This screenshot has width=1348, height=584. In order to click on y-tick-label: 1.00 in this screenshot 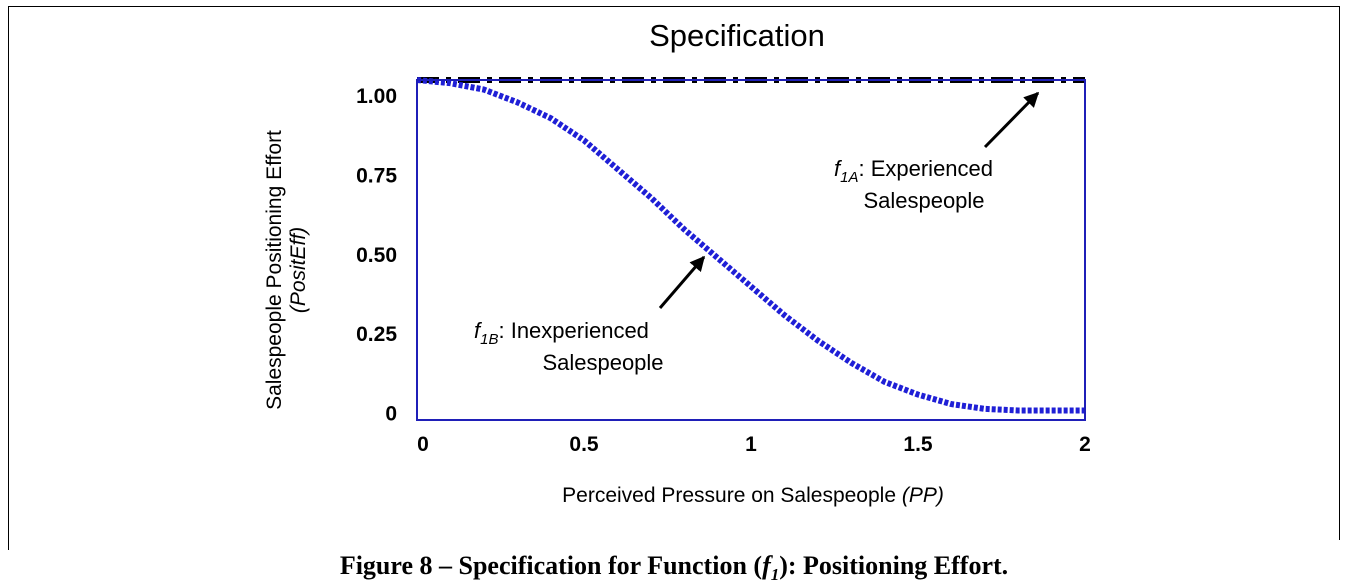, I will do `click(376, 96)`.